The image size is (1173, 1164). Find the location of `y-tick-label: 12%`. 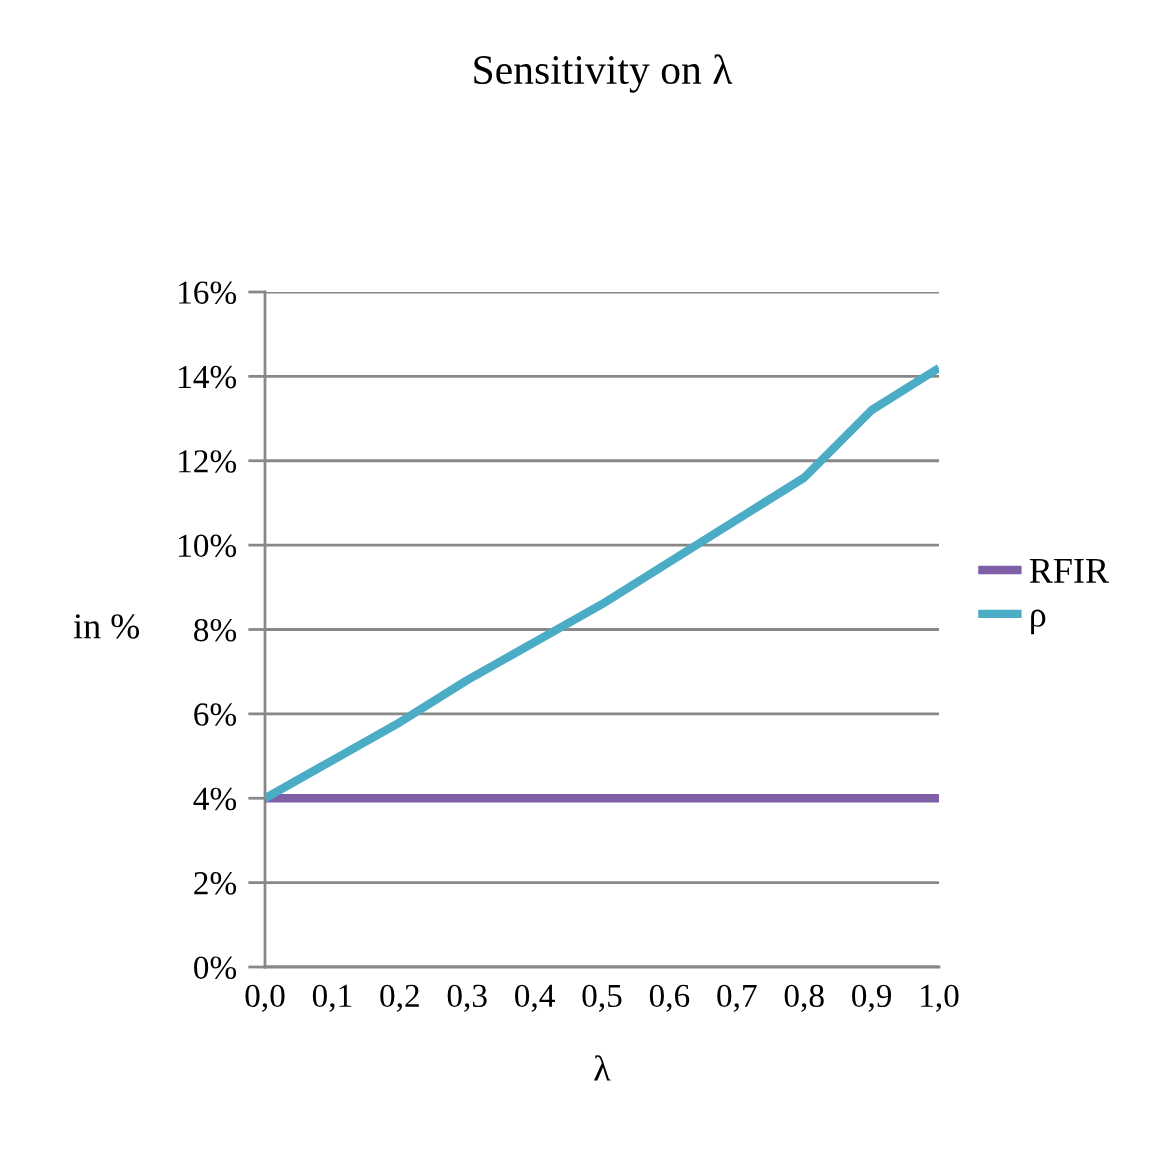

y-tick-label: 12% is located at coordinates (208, 461).